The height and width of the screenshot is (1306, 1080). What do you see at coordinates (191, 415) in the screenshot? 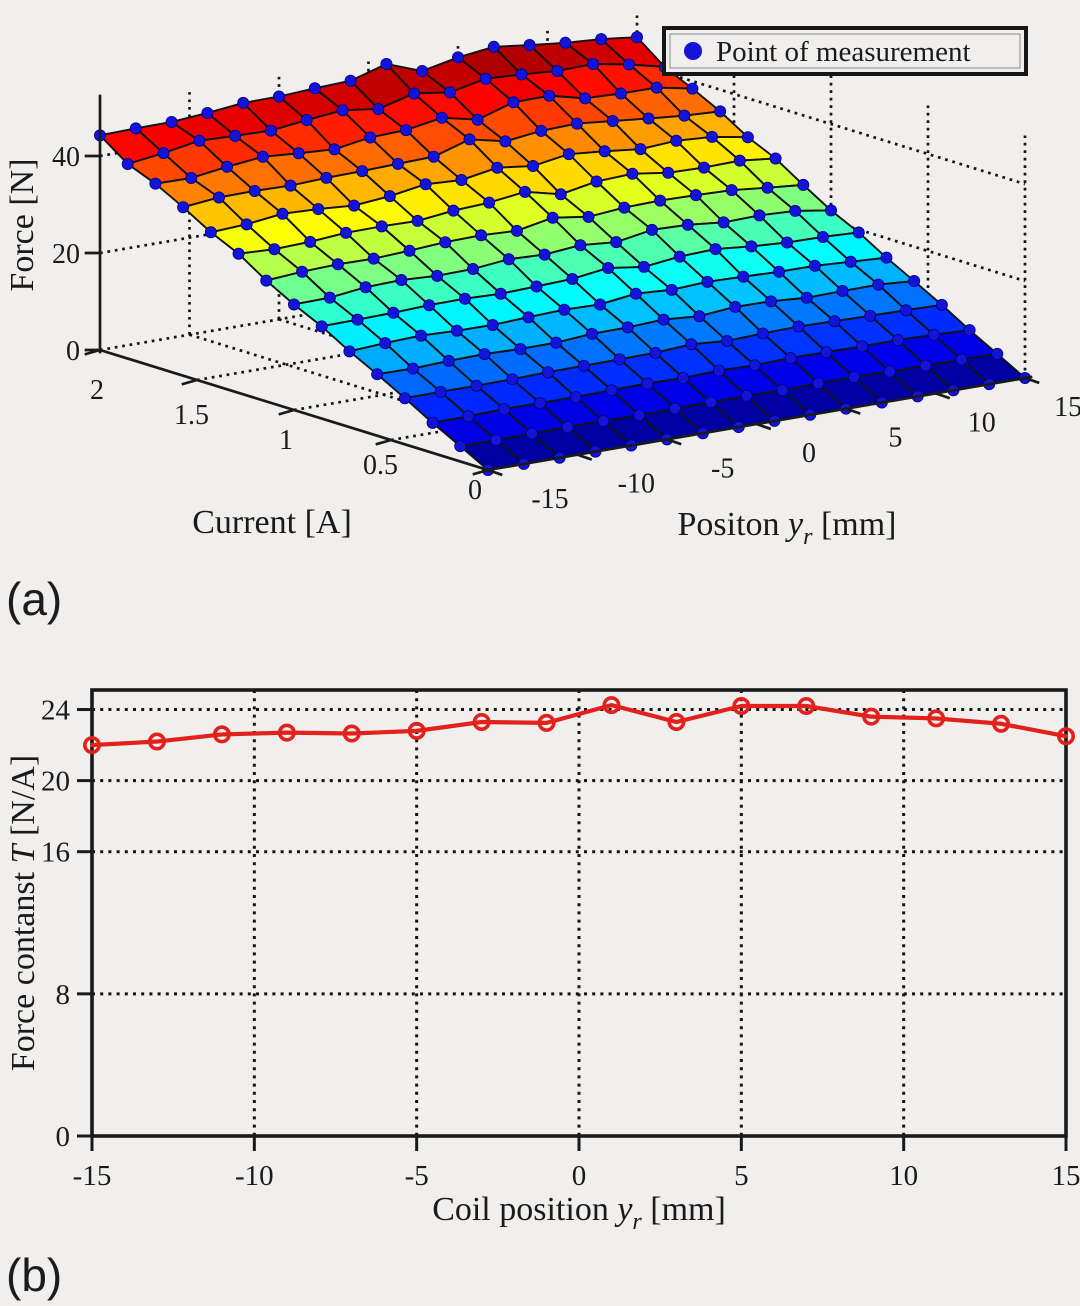
I see `current-axis-tick-label: 1.5` at bounding box center [191, 415].